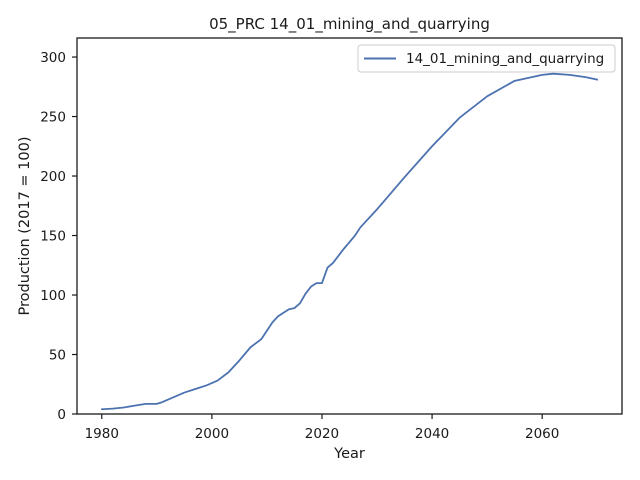 Image resolution: width=640 pixels, height=480 pixels. I want to click on y-tick-label: 100, so click(53, 296).